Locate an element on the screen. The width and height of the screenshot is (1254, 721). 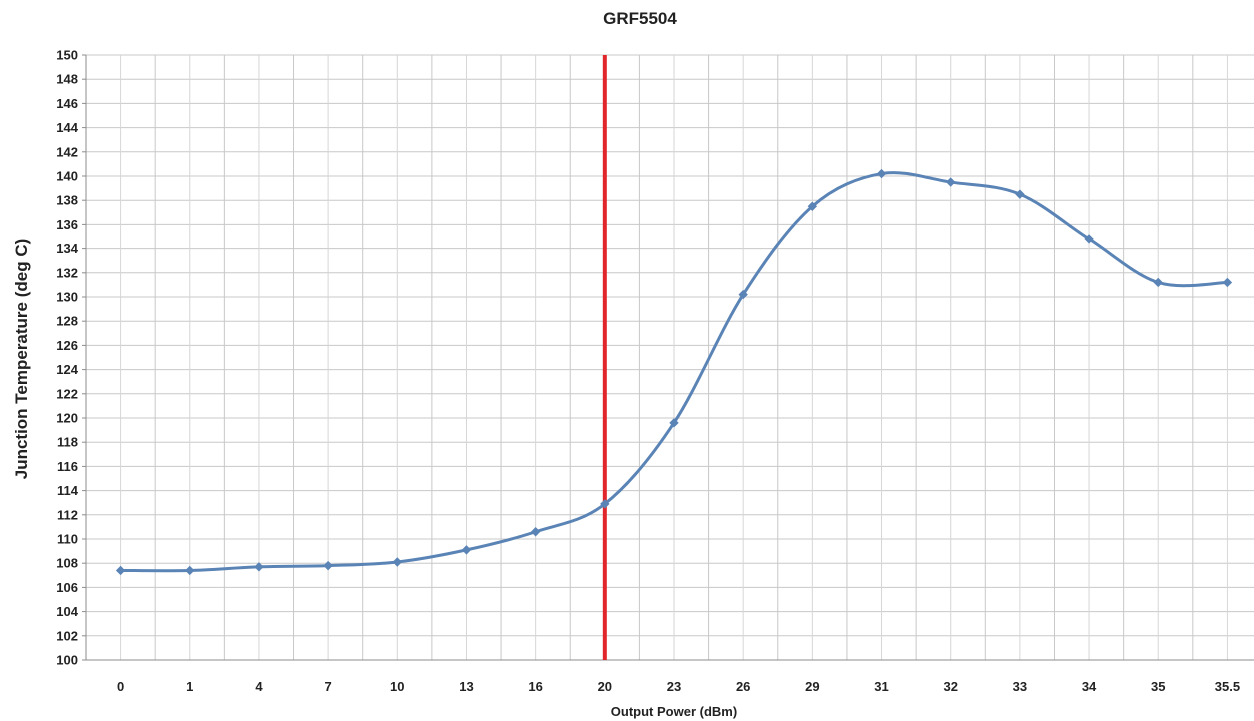
x-tick-label: 34 is located at coordinates (1089, 686).